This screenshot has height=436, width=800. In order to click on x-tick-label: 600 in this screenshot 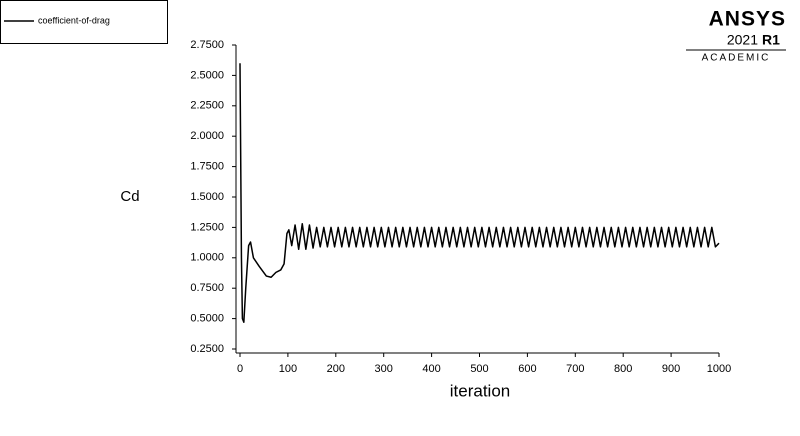, I will do `click(527, 369)`.